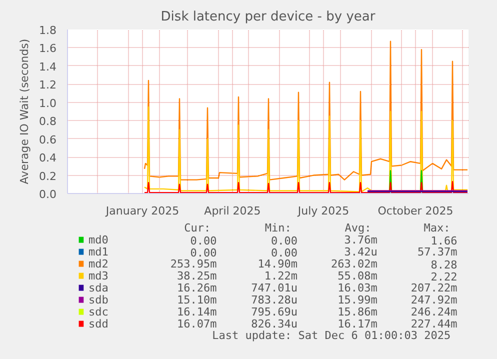  I want to click on text: 795.69u, so click(274, 311).